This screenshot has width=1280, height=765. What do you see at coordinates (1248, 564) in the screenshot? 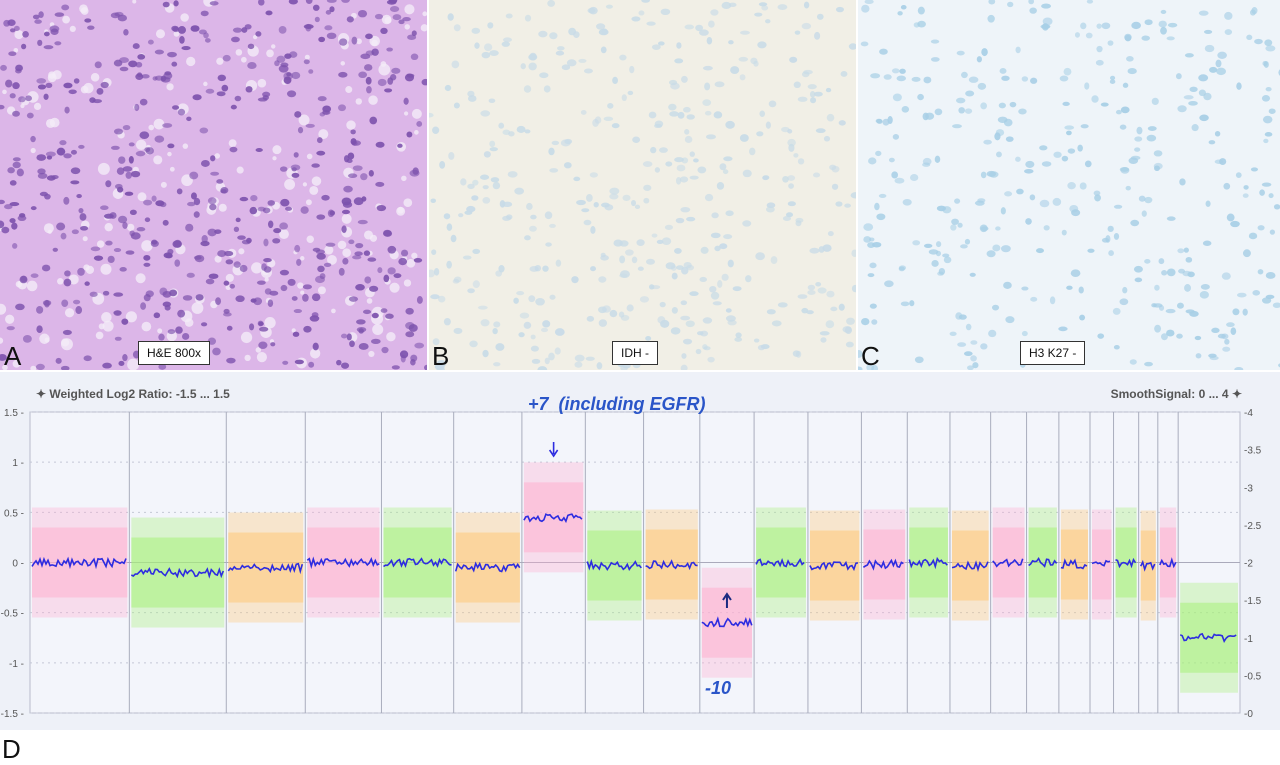
I see `y2-tick-label: -2` at bounding box center [1248, 564].